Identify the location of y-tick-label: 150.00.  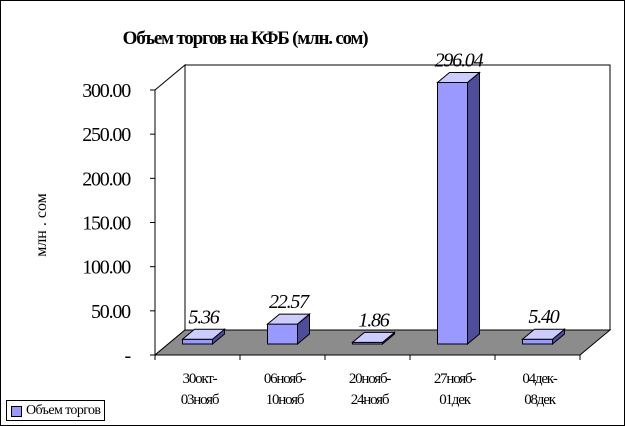
(106, 224).